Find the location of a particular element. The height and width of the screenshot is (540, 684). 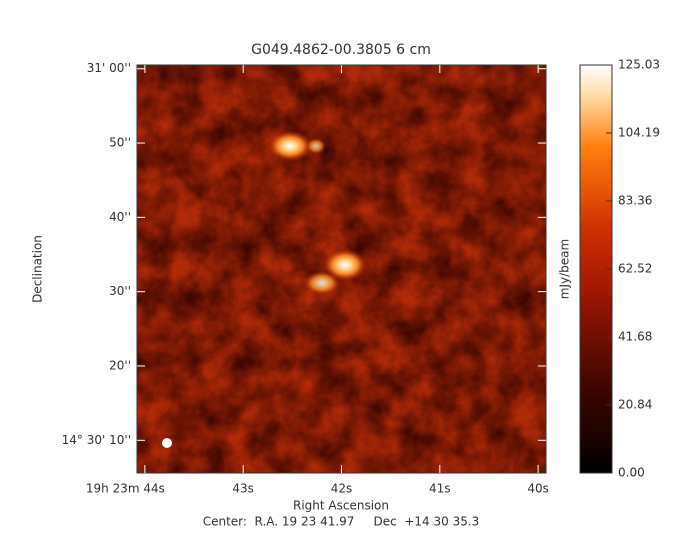

colorbar-tick-label: 104.19 is located at coordinates (639, 133).